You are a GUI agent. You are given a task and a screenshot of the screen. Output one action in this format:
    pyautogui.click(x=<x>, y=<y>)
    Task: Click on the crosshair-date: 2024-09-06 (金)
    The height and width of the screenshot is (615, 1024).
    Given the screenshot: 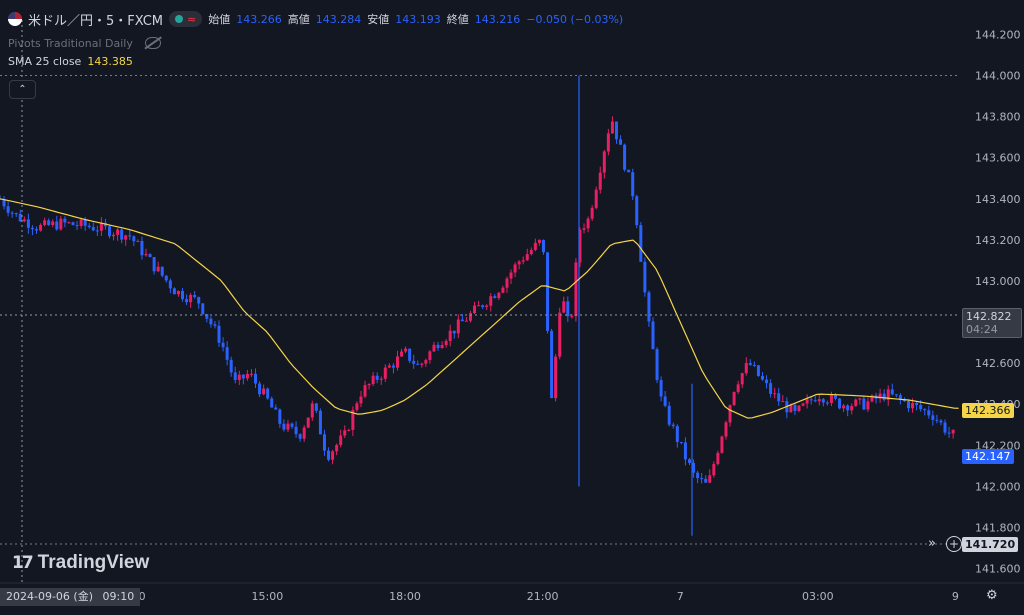 What is the action you would take?
    pyautogui.click(x=50, y=596)
    